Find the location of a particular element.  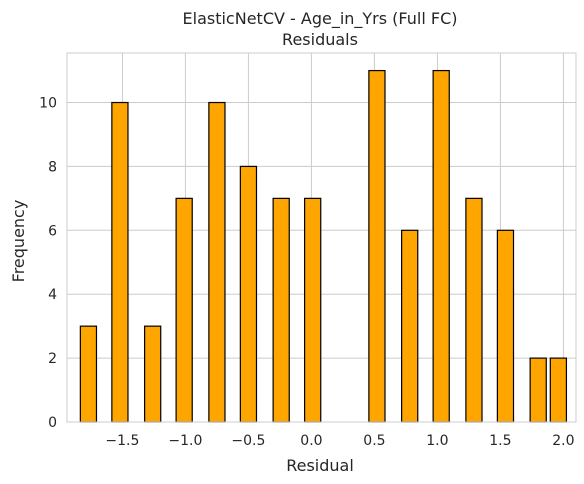

y-tick-label: 2 is located at coordinates (52, 359).